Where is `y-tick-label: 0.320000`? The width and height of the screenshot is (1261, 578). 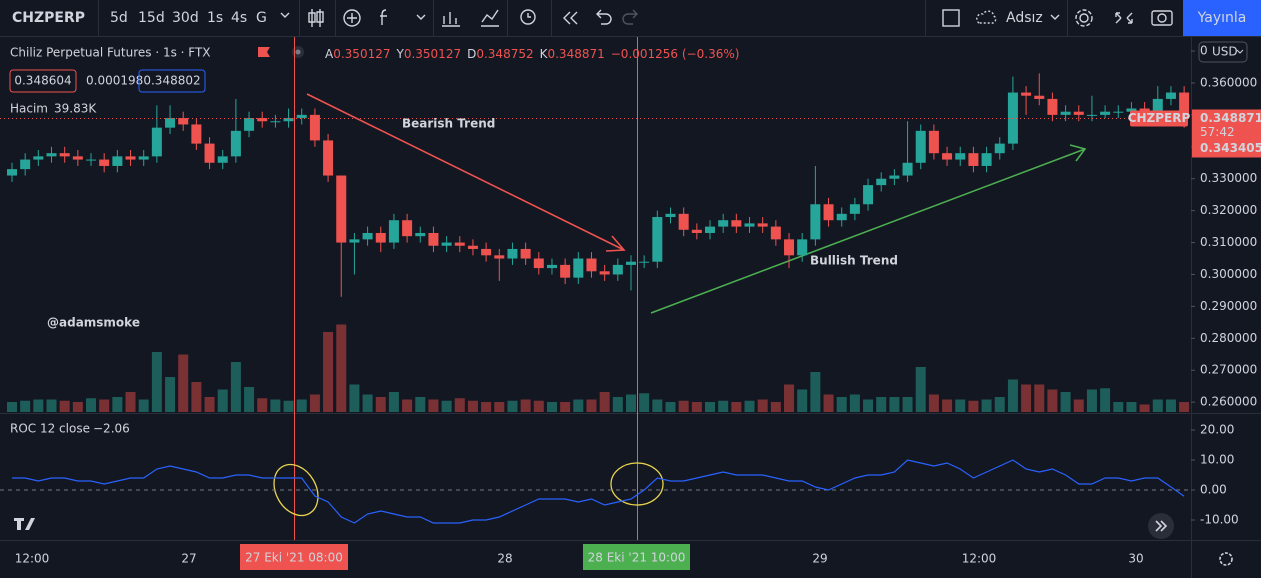 y-tick-label: 0.320000 is located at coordinates (1228, 210).